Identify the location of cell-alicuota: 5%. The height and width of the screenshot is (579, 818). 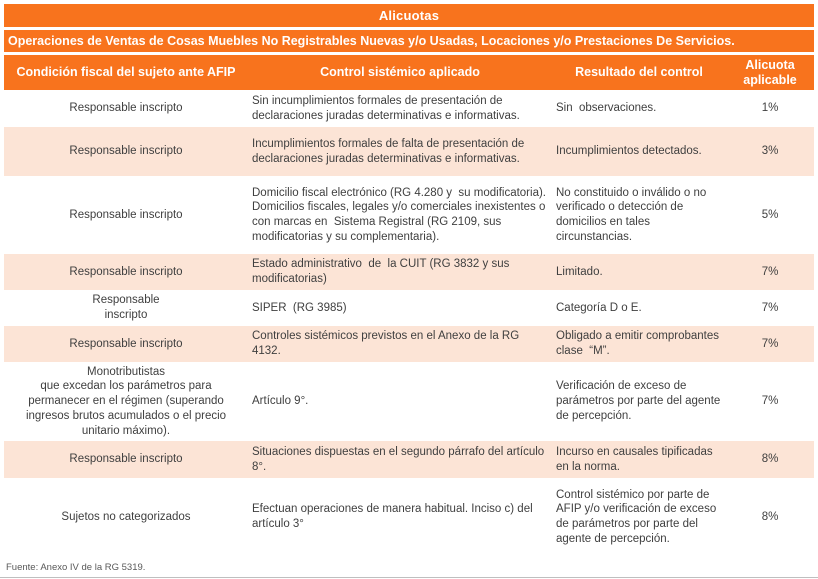
(770, 214).